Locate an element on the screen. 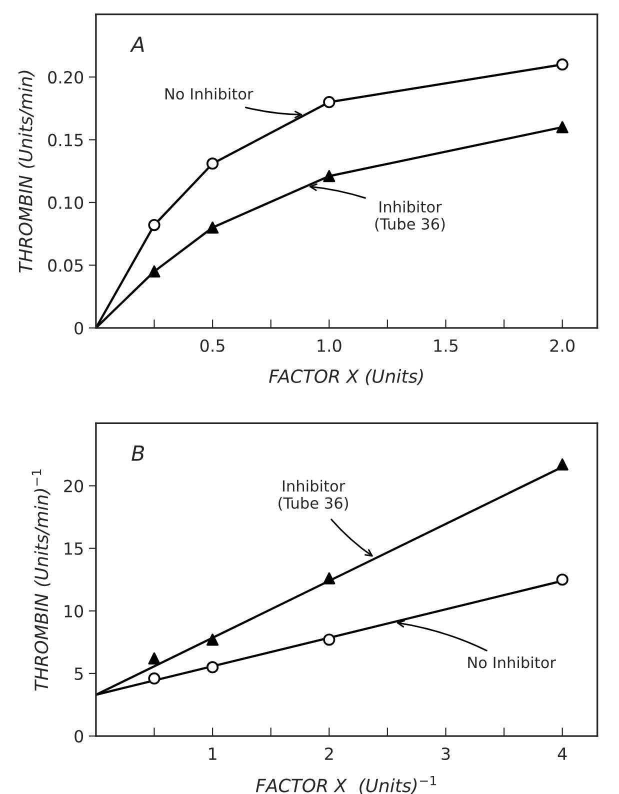  annotation: B is located at coordinates (138, 453).